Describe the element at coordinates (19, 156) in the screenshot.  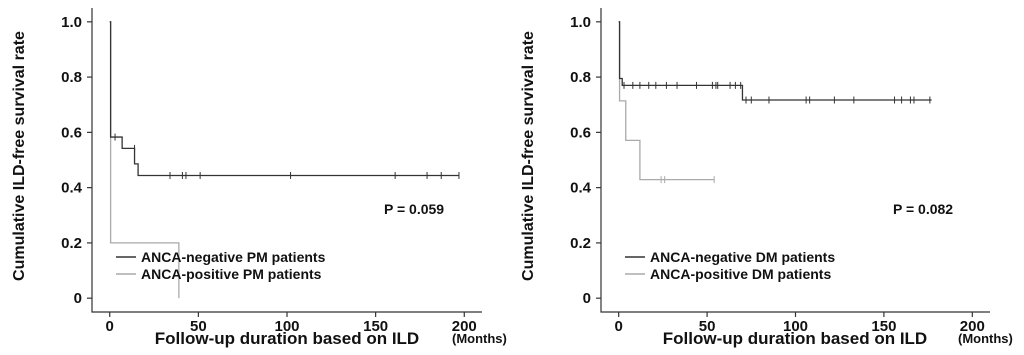
I see `chart-pm-ylabel: Cumulative ILD-free survival rate` at that location.